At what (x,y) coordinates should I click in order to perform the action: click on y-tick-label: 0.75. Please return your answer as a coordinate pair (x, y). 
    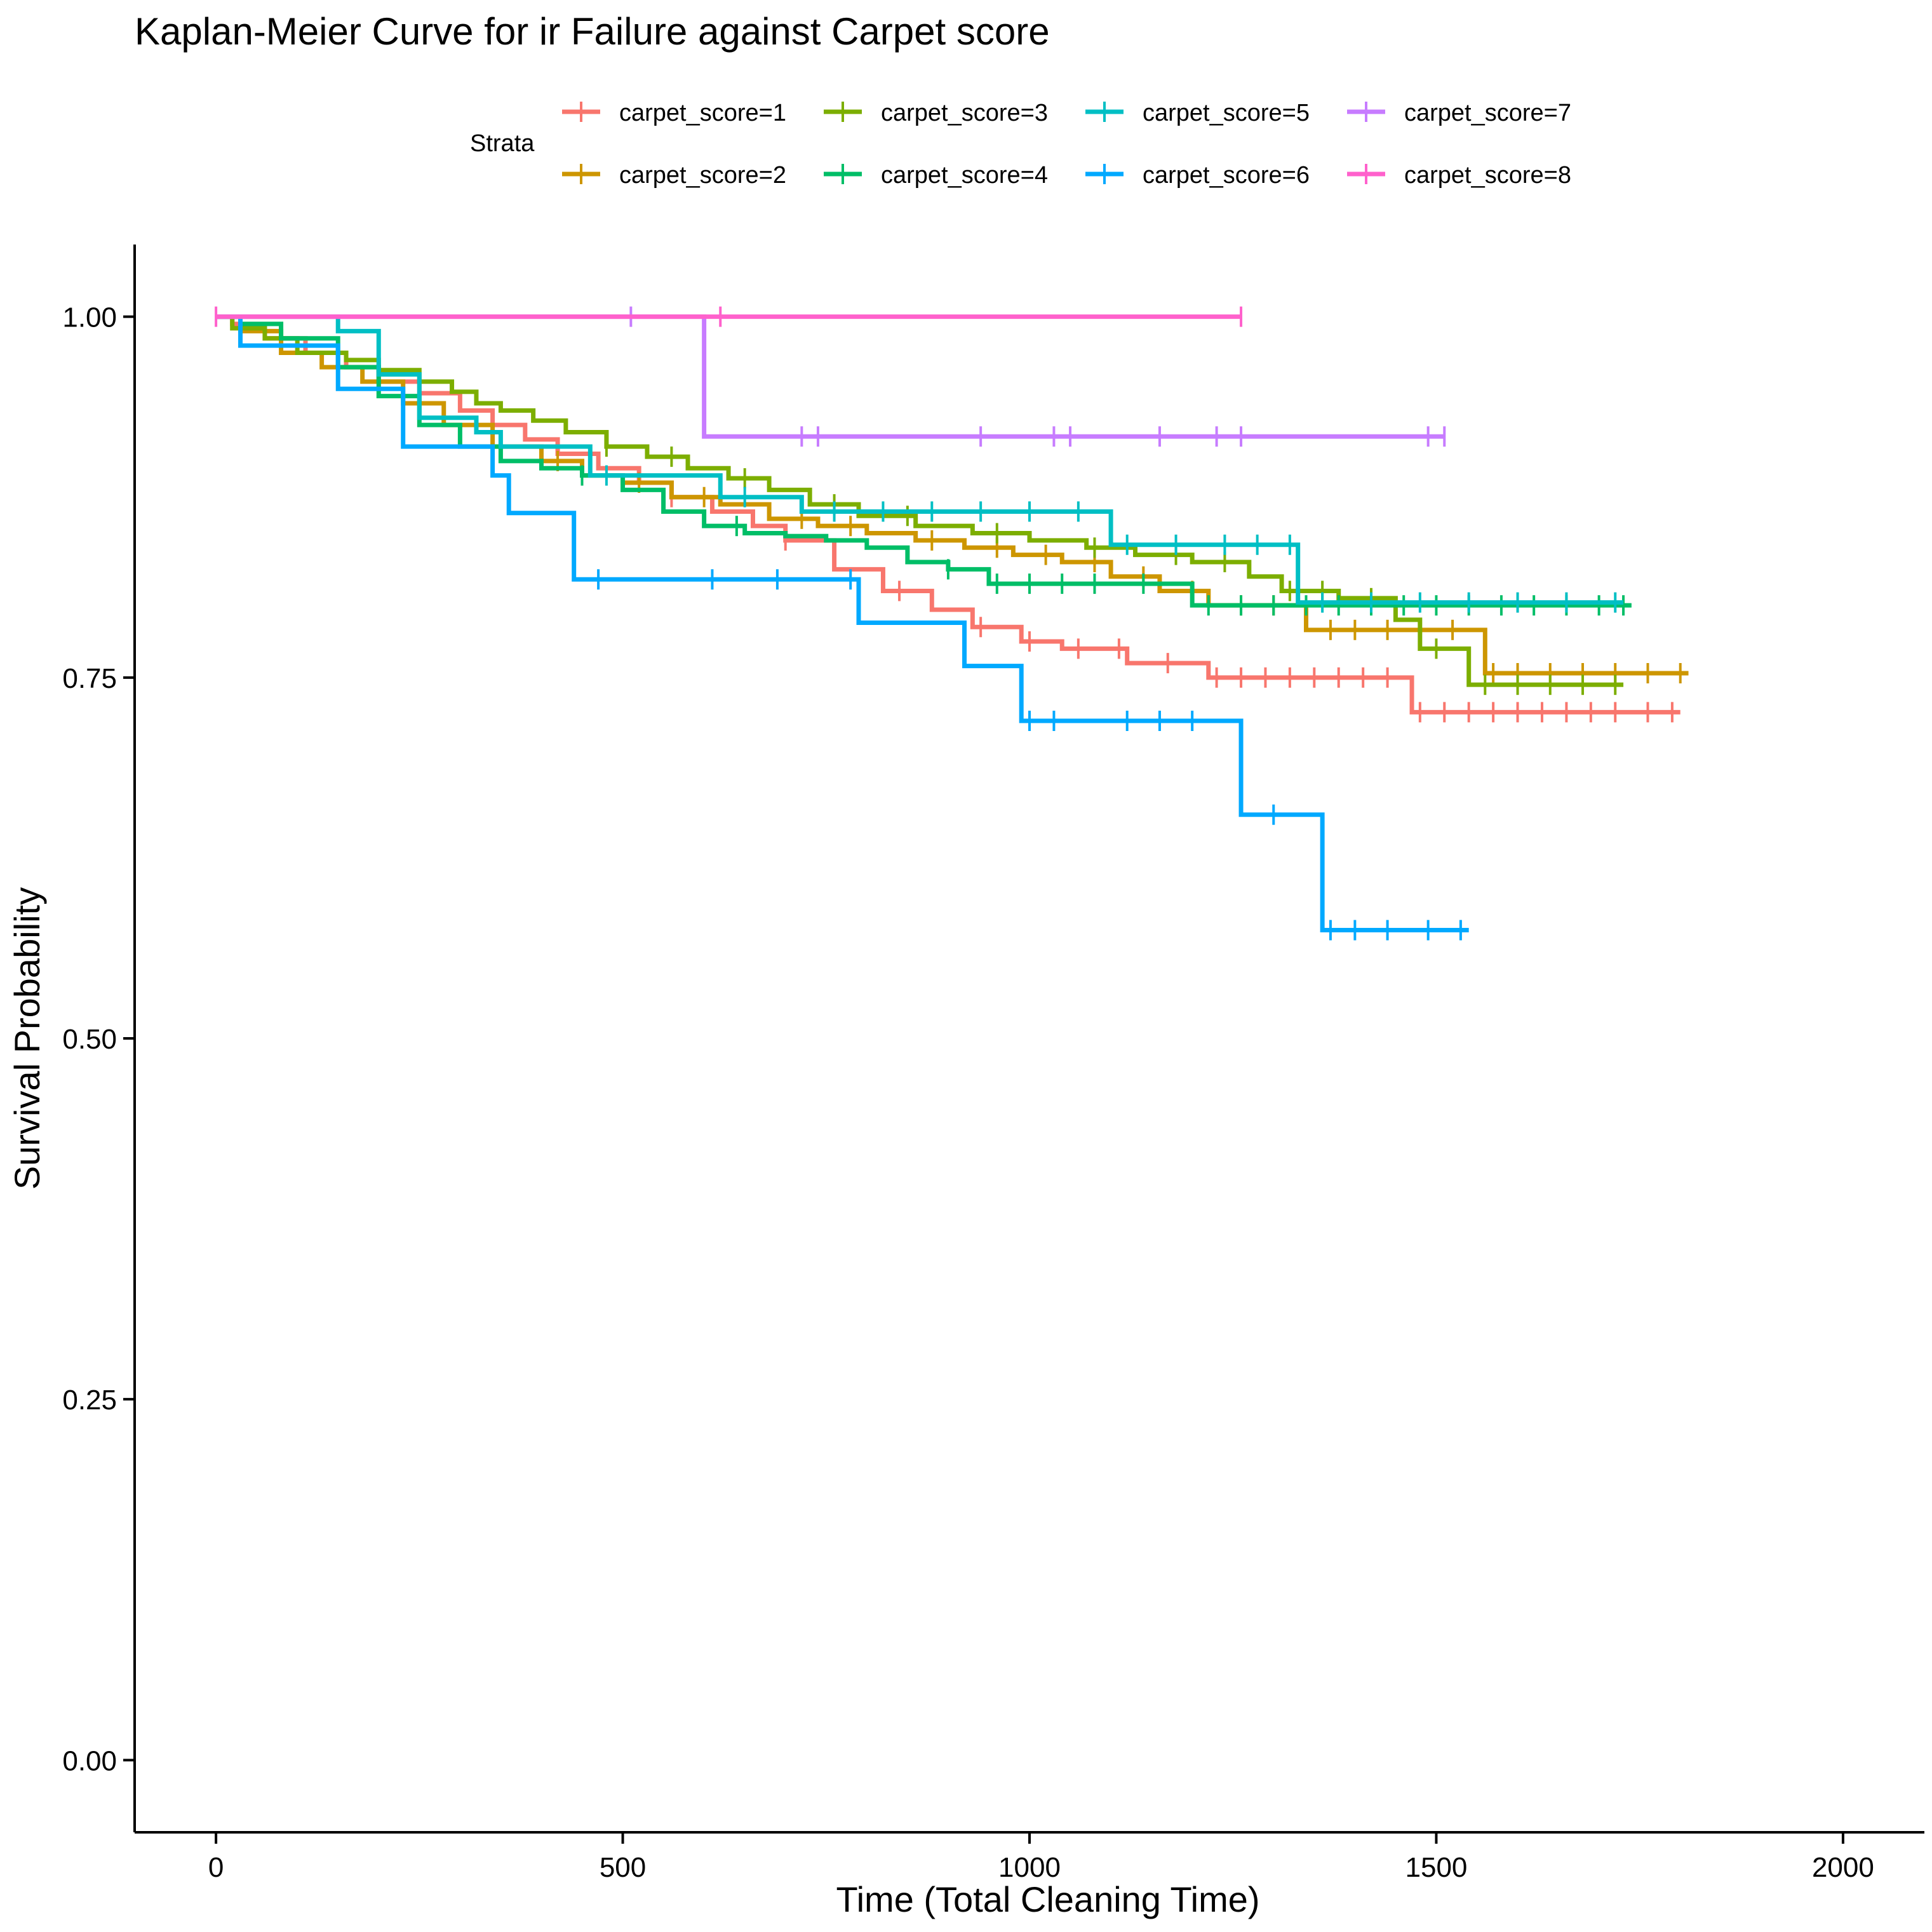
    Looking at the image, I should click on (89, 678).